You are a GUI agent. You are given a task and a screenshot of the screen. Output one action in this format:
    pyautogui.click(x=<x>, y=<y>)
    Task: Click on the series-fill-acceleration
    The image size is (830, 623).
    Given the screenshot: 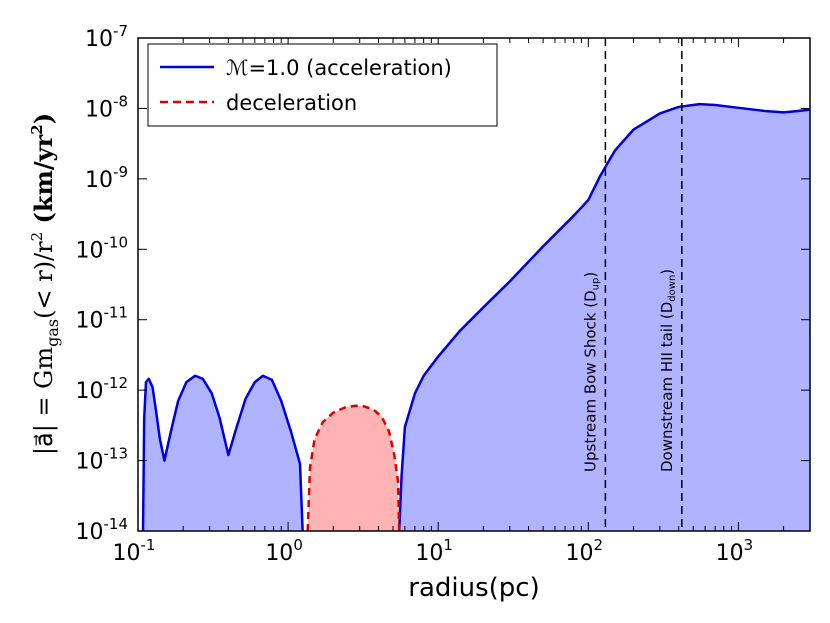 What is the action you would take?
    pyautogui.click(x=223, y=453)
    